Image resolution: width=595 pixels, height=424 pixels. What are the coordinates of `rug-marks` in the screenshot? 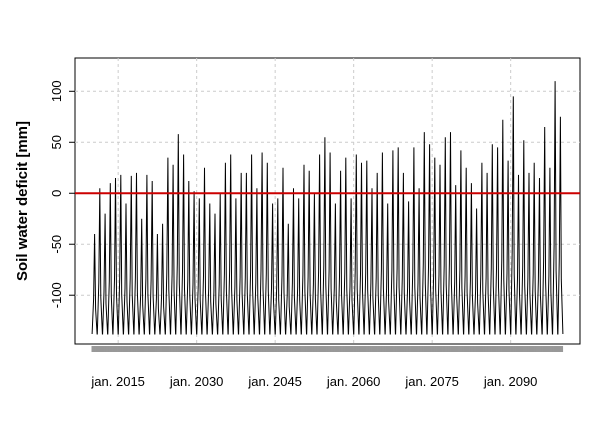 It's located at (327, 349).